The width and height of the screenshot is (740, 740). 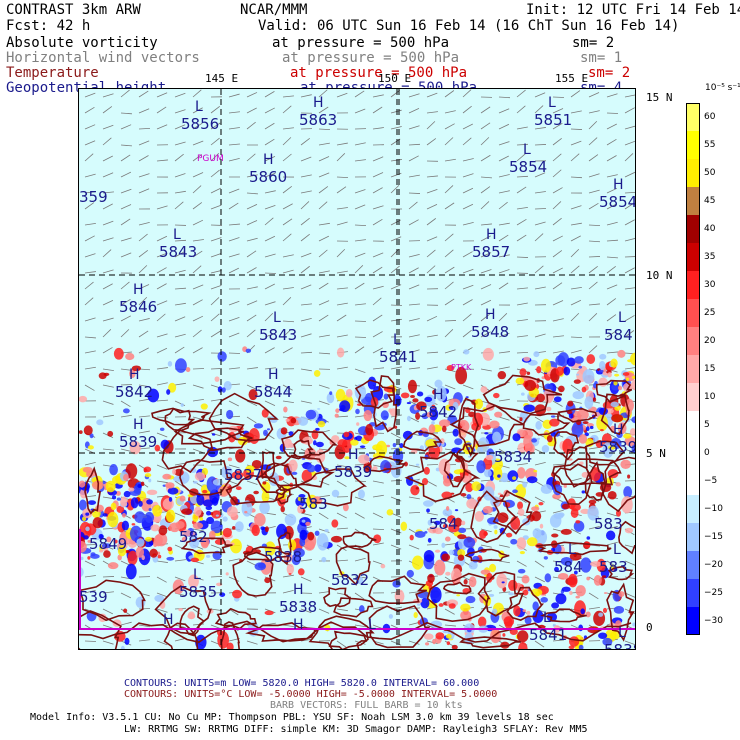 What do you see at coordinates (138, 290) in the screenshot?
I see `height-center-marker: H` at bounding box center [138, 290].